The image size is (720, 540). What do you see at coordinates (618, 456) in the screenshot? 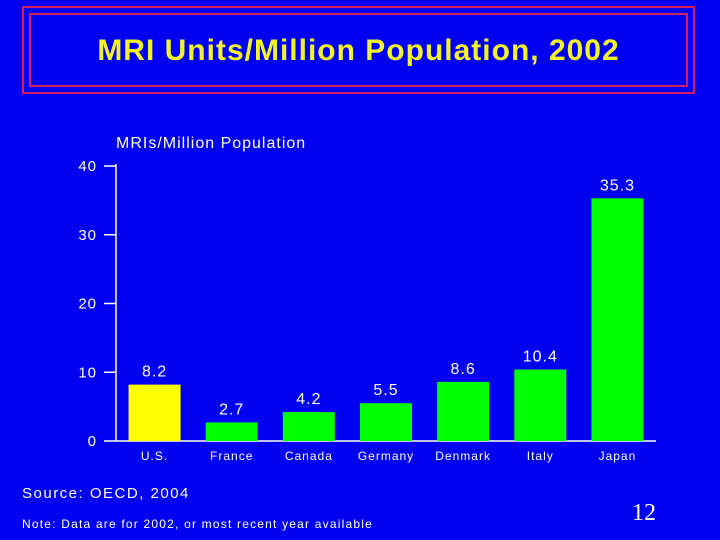
I see `x-tick-label: Japan` at bounding box center [618, 456].